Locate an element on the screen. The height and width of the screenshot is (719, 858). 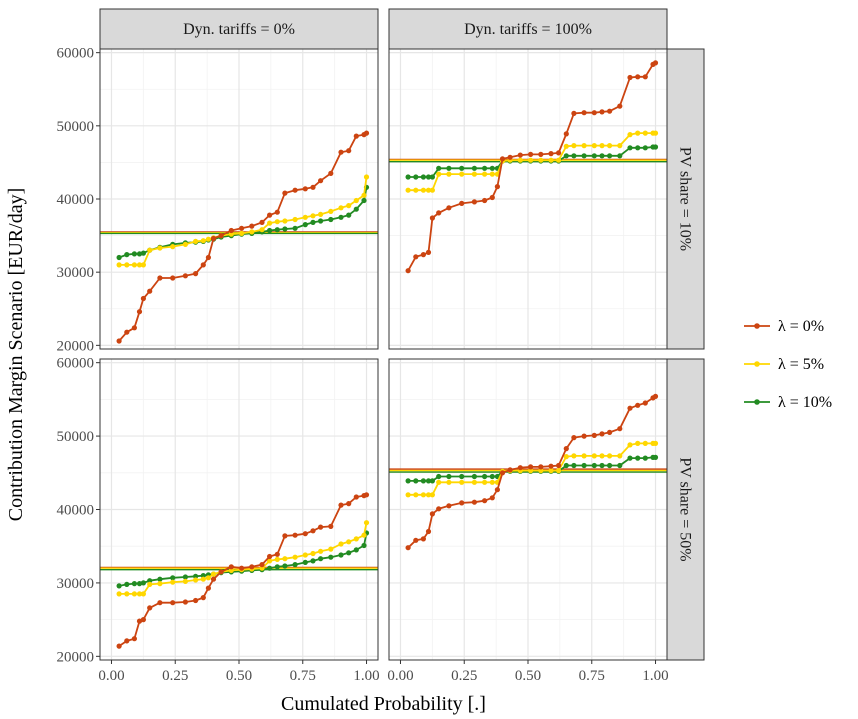
y-tick-label: 30000 is located at coordinates (76, 273).